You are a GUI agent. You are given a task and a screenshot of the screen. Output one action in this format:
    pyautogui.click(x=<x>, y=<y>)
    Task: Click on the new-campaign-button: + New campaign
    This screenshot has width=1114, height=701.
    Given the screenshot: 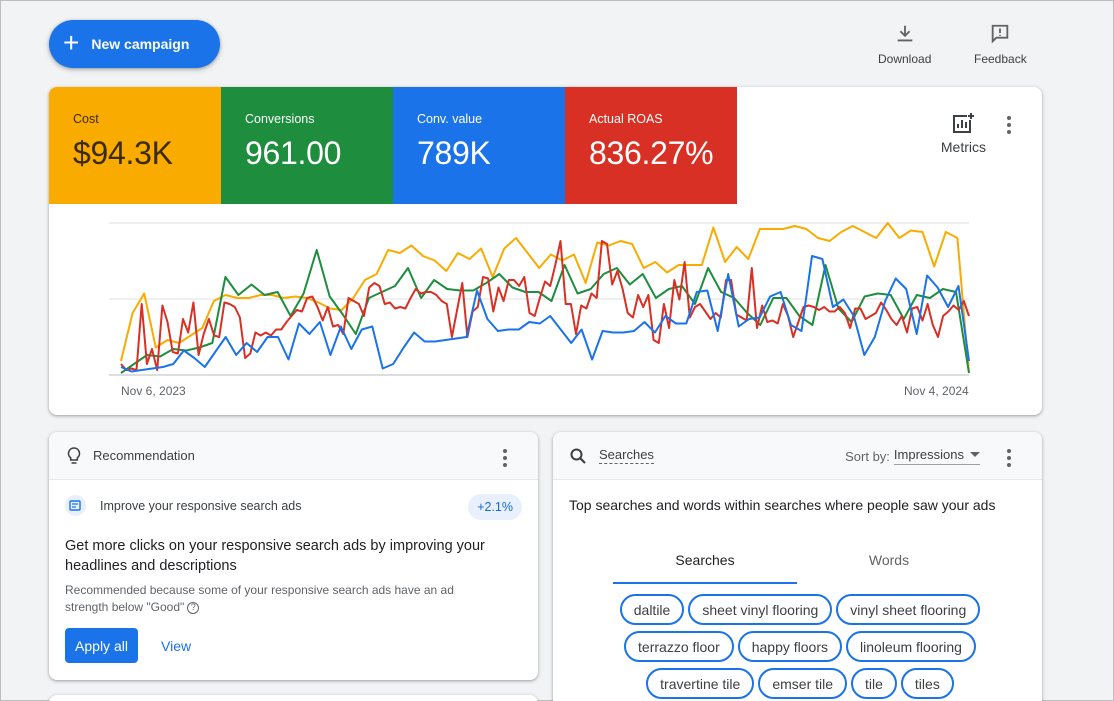 What is the action you would take?
    pyautogui.click(x=134, y=44)
    